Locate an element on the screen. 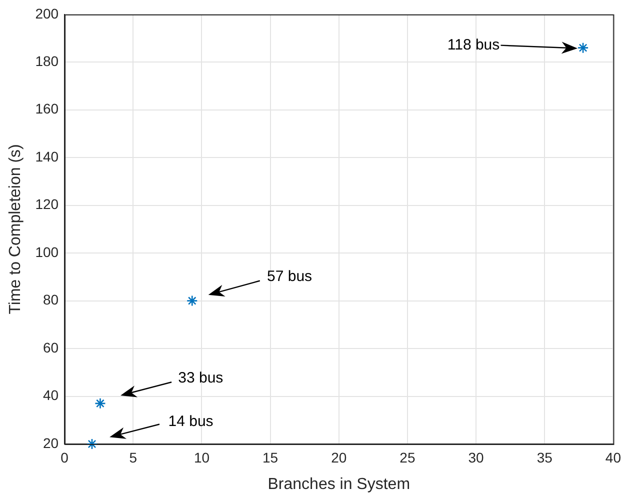  y-tick-label: 40 is located at coordinates (50, 395).